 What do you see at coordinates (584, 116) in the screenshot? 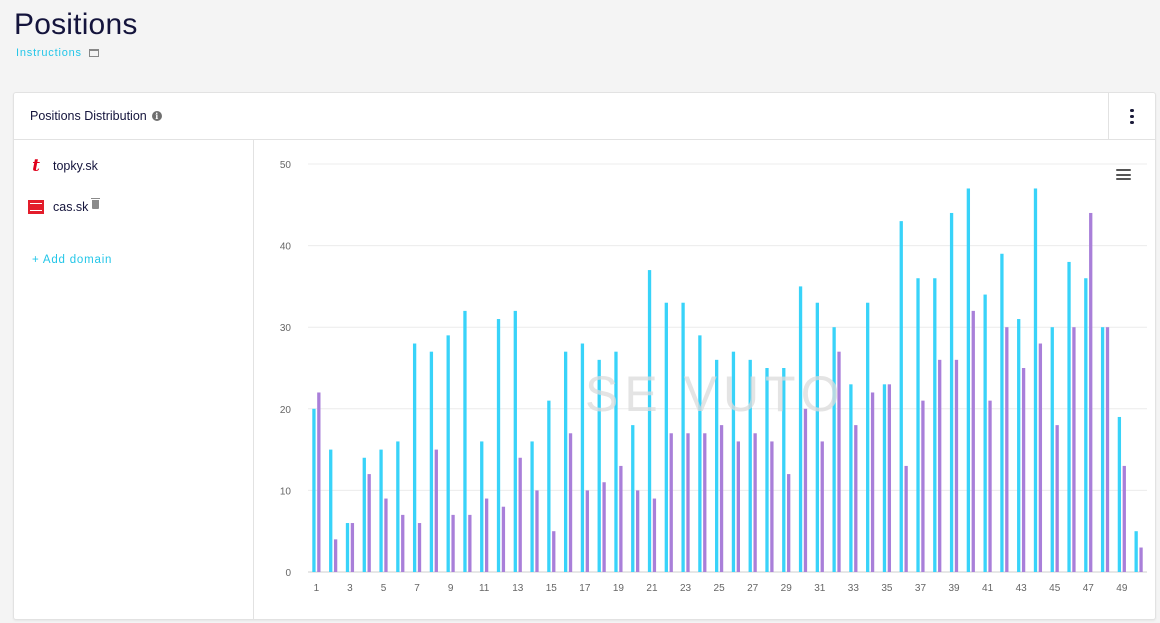
I see `card-header: Positions Distribution i` at bounding box center [584, 116].